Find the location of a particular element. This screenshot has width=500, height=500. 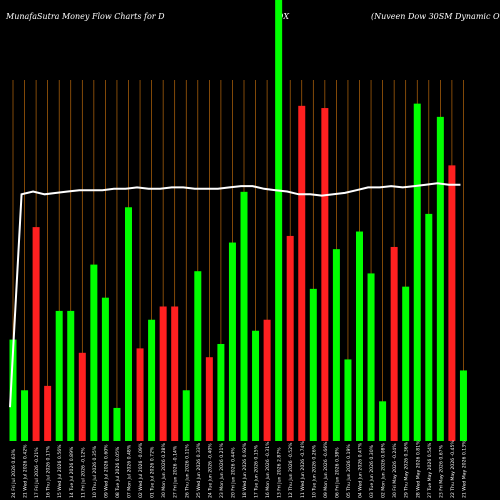

x-tick-label: 04 Wed Jun 2026 0.47% is located at coordinates (361, 470).